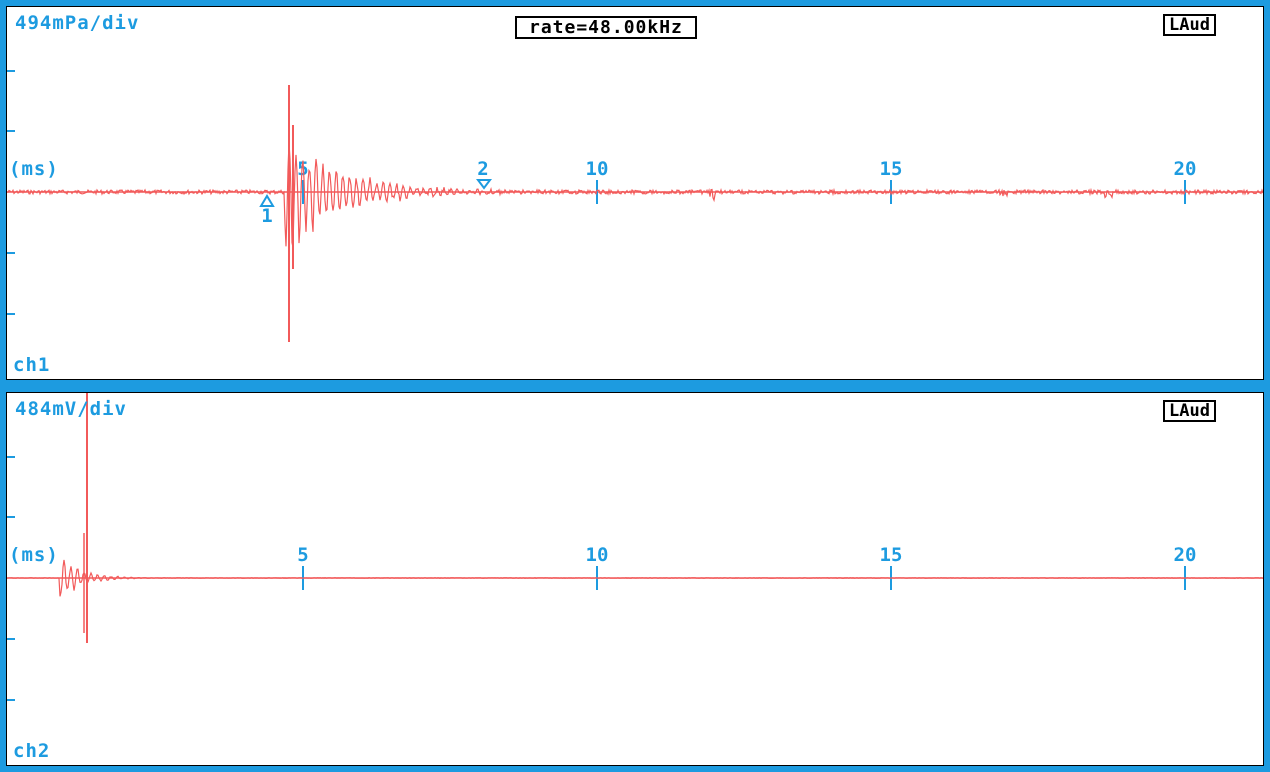 The height and width of the screenshot is (772, 1270). Describe the element at coordinates (482, 169) in the screenshot. I see `cursor-2-label: 2` at that location.